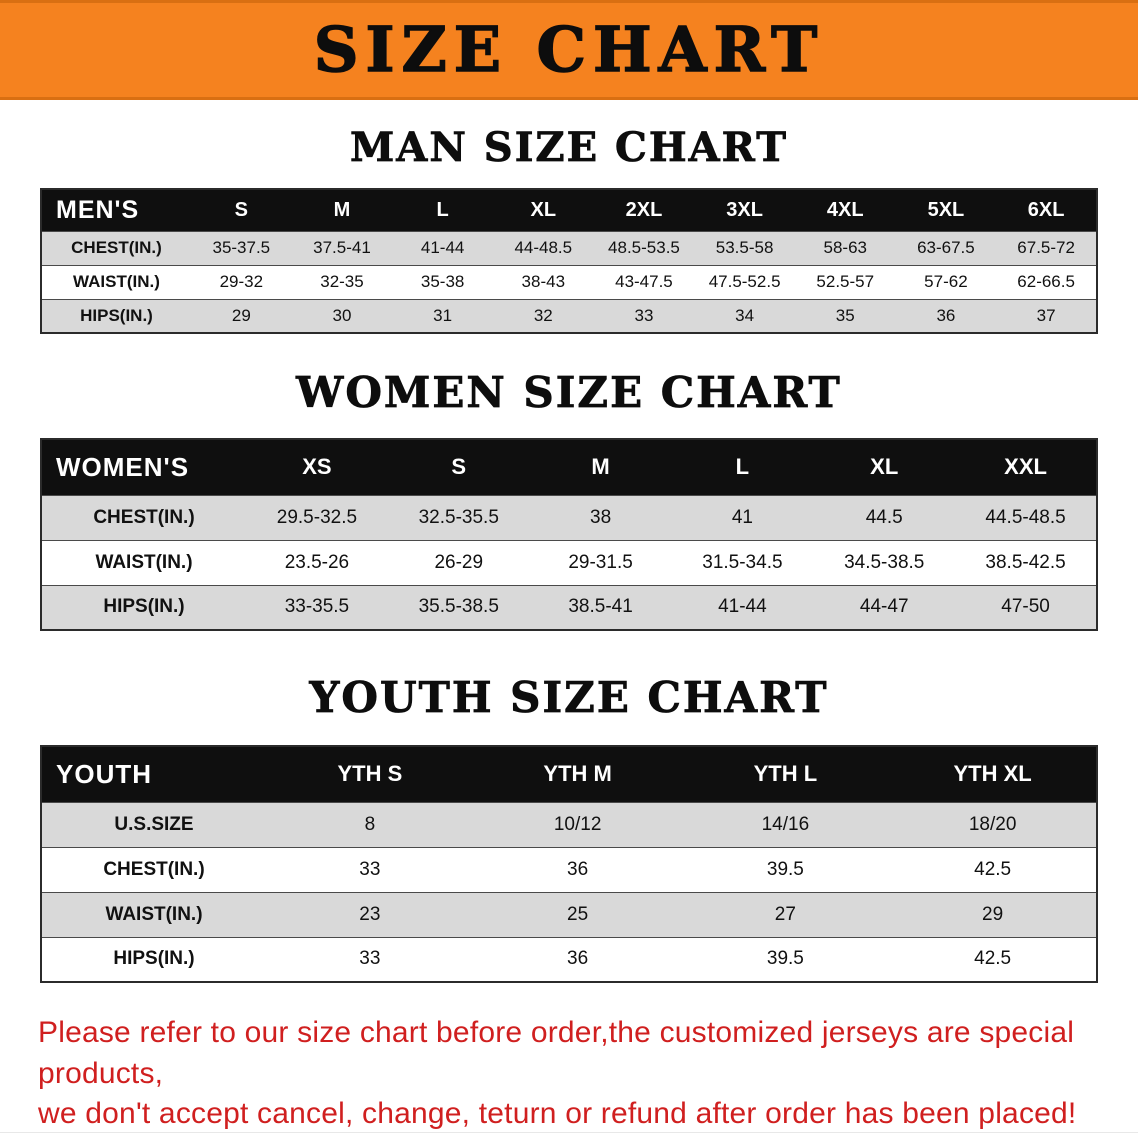 The image size is (1138, 1135). I want to click on size-column-header: XS, so click(317, 466).